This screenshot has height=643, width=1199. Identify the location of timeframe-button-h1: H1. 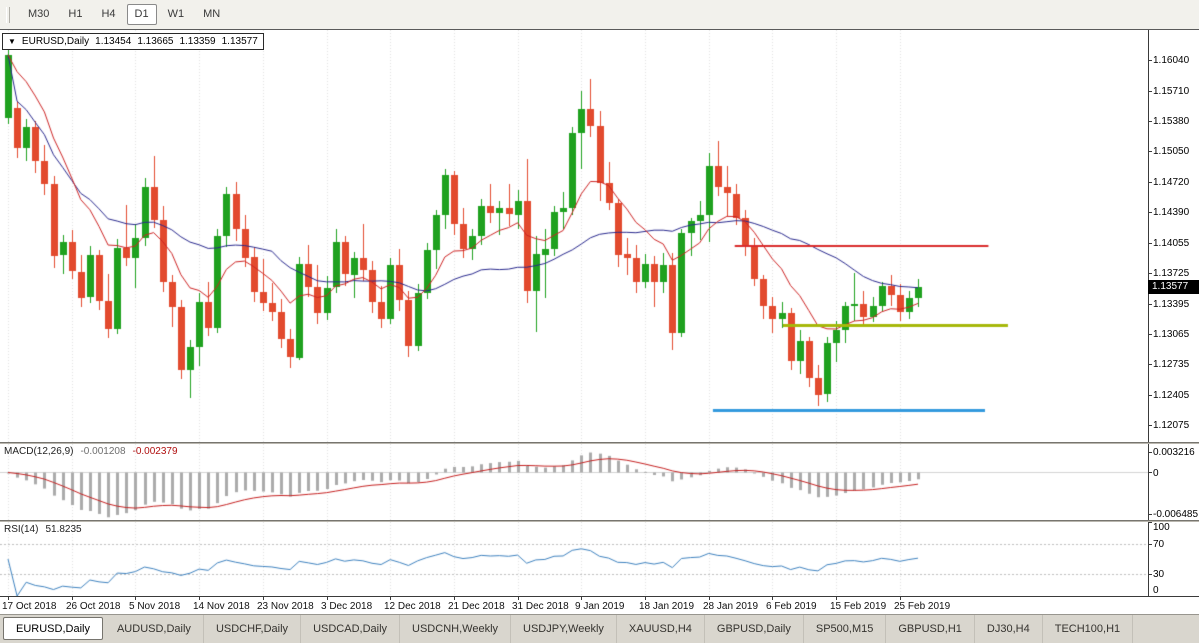
(75, 14).